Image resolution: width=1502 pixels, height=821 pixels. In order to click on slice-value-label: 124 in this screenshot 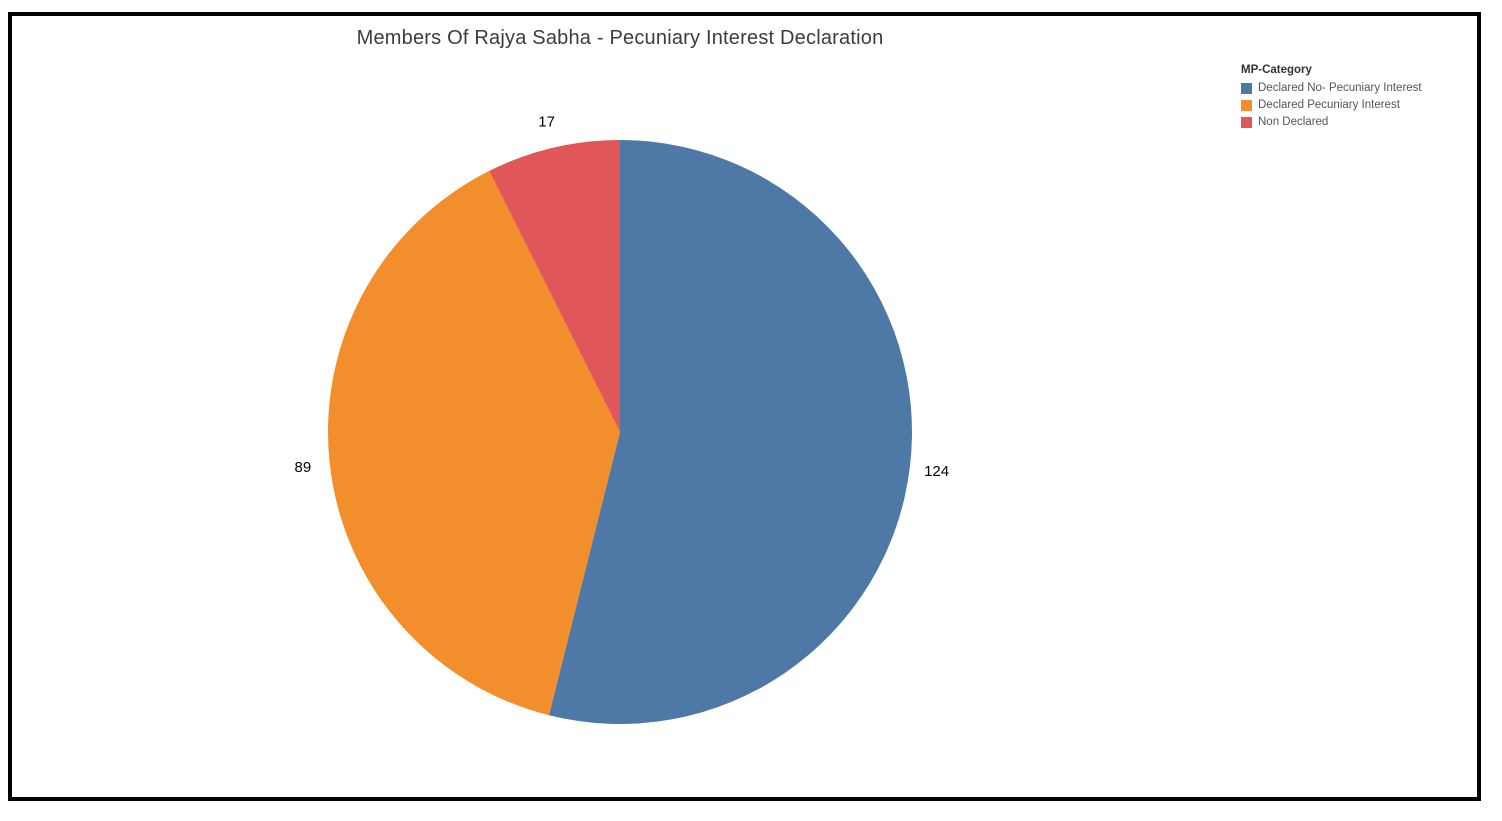, I will do `click(936, 471)`.